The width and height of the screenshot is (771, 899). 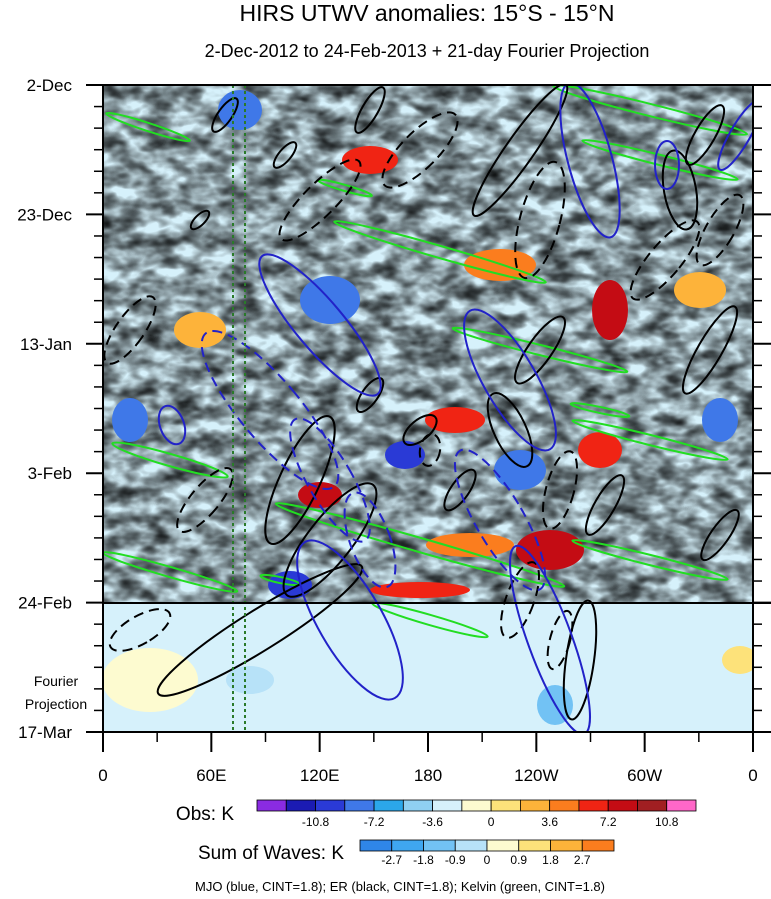 What do you see at coordinates (50, 473) in the screenshot?
I see `y-tick-label: 3-Feb` at bounding box center [50, 473].